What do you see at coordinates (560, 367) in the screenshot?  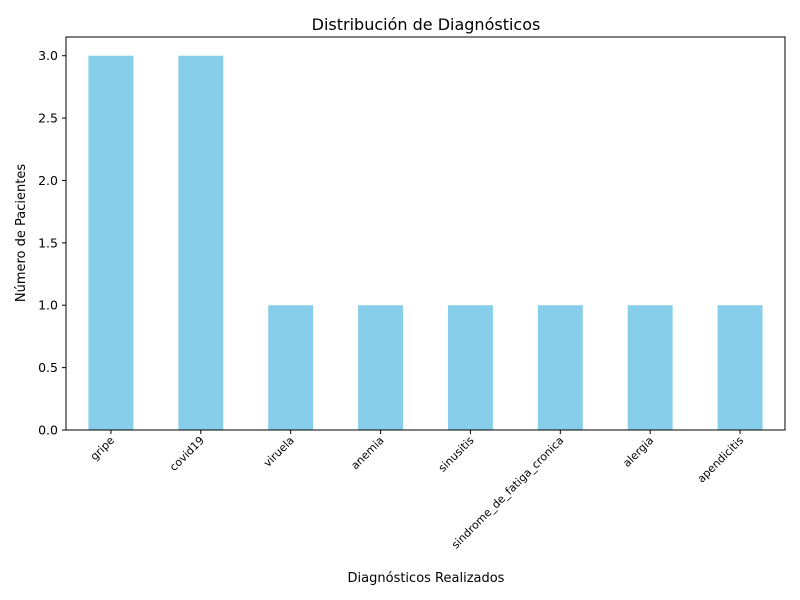 I see `bar-sindrome_de_fatiga_cronica` at bounding box center [560, 367].